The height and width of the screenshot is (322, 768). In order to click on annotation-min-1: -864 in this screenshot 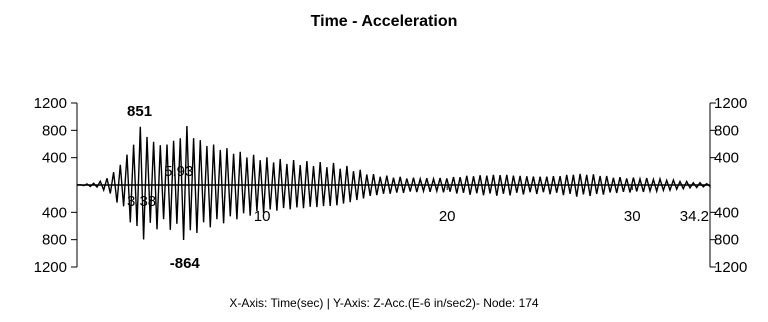, I will do `click(185, 263)`.